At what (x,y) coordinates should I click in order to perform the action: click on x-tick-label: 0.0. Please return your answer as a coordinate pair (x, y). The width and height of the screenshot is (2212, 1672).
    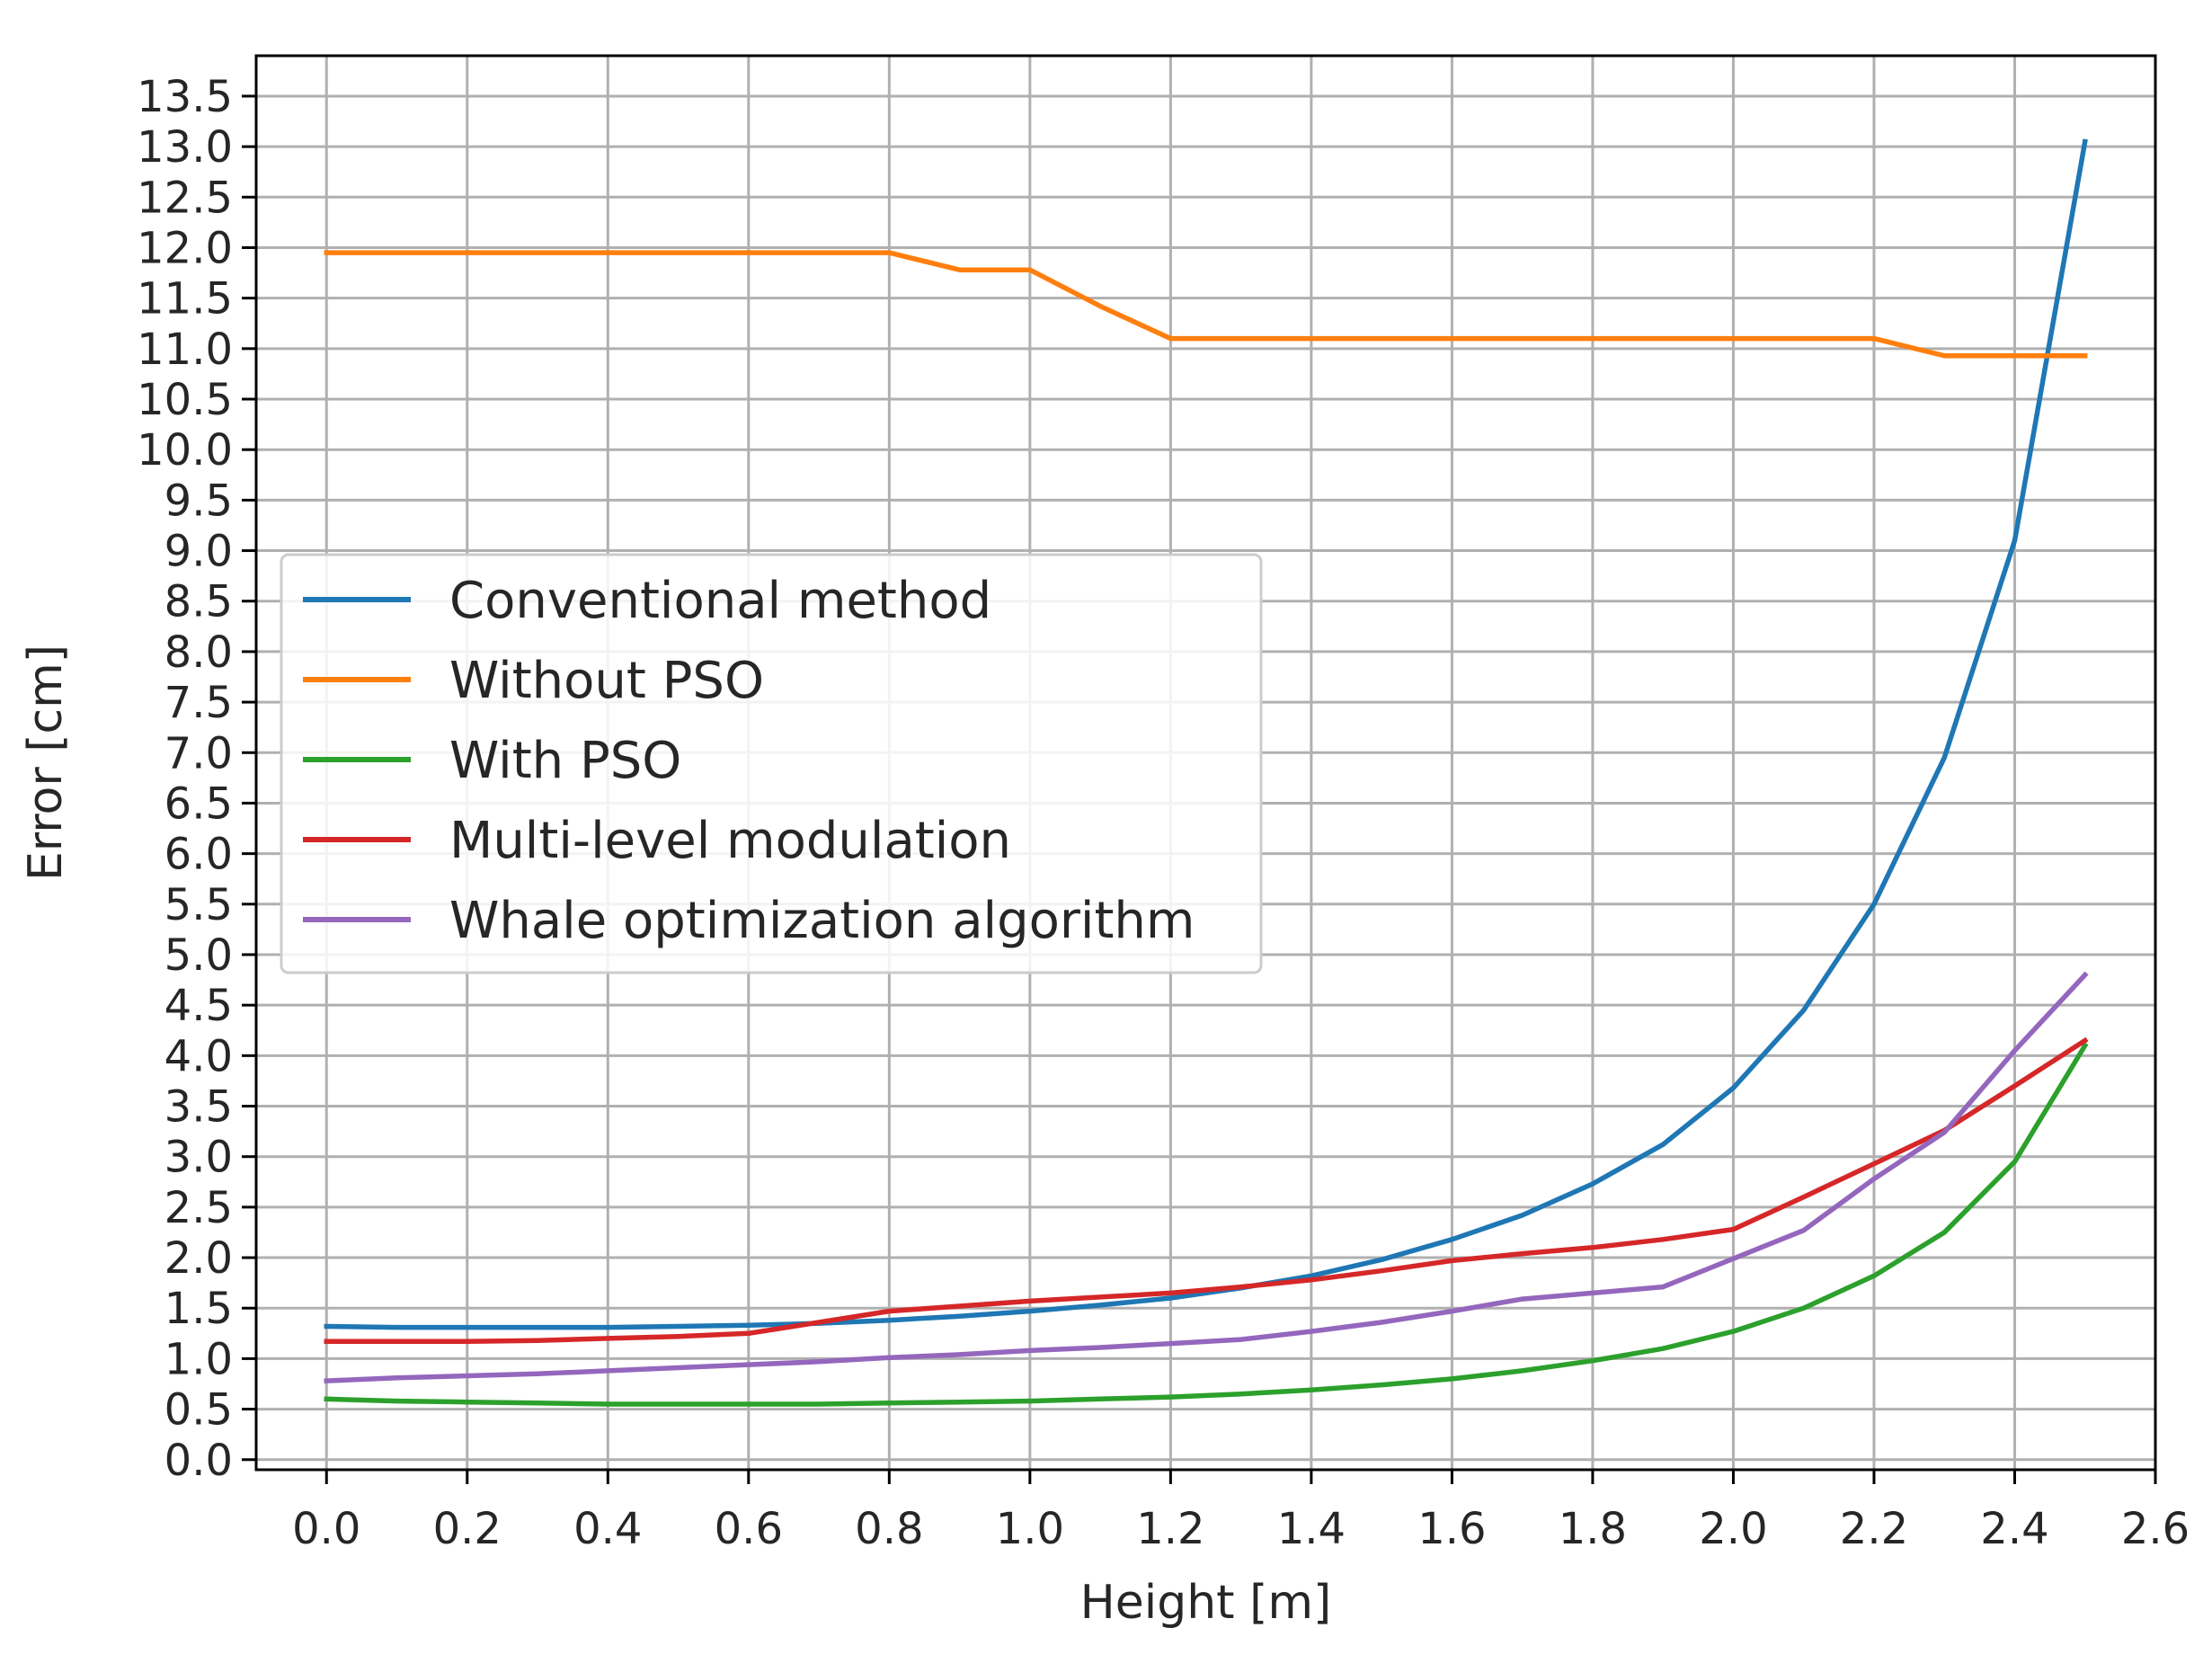
    Looking at the image, I should click on (326, 1529).